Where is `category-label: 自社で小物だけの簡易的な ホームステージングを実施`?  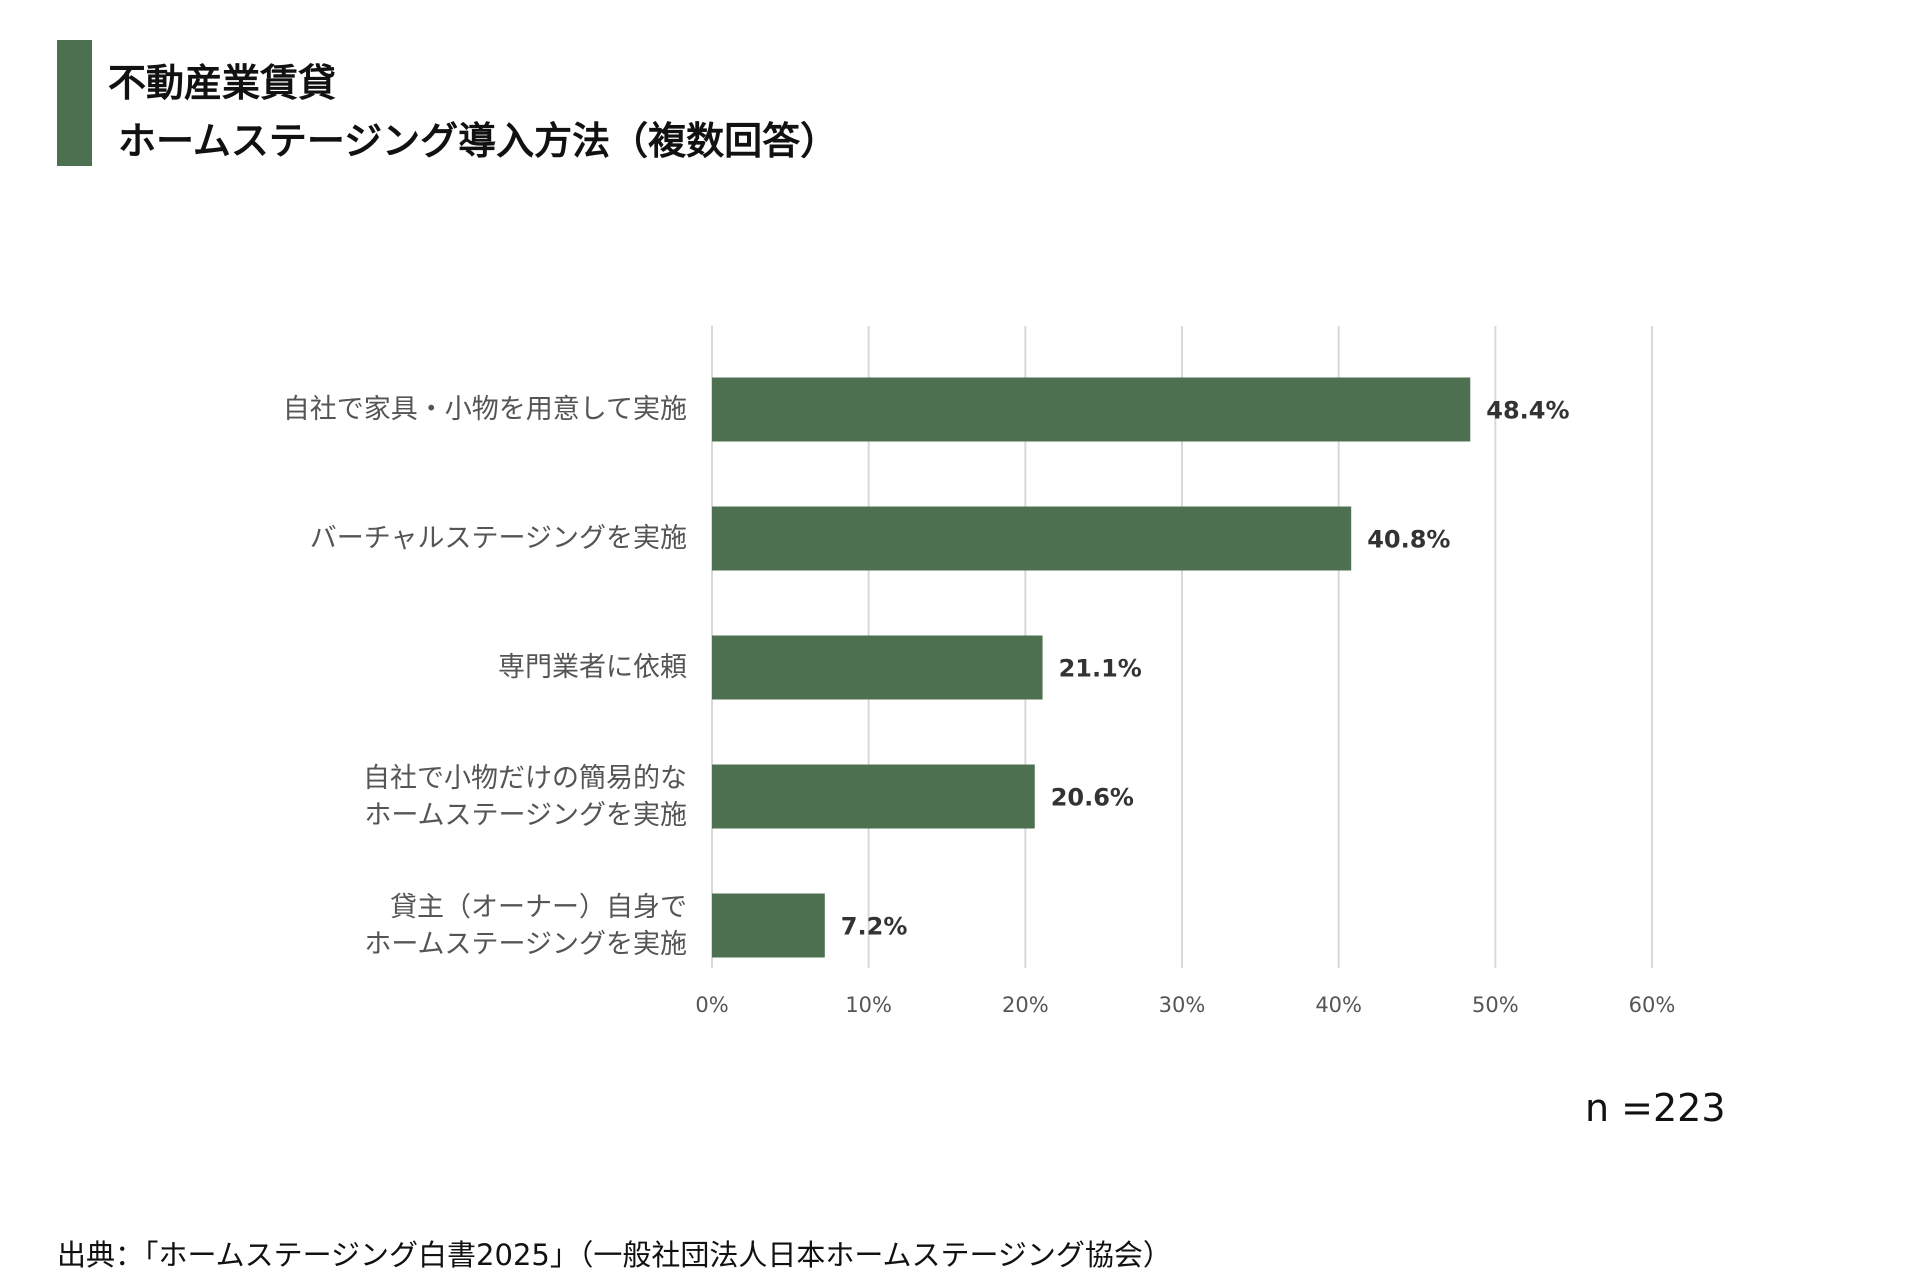
category-label: 自社で小物だけの簡易的な ホームステージングを実施 is located at coordinates (525, 796).